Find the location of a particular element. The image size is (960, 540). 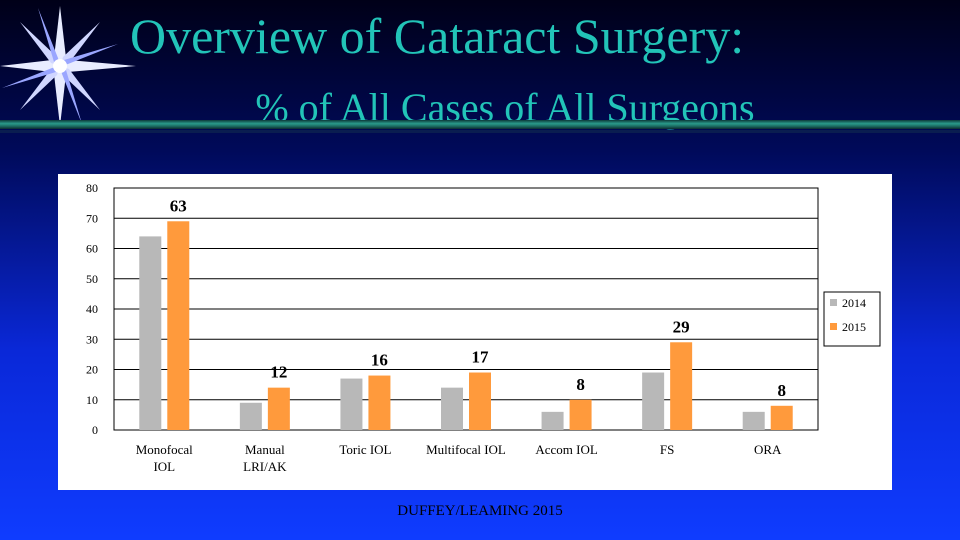

legend-swatch-2015 is located at coordinates (833, 326).